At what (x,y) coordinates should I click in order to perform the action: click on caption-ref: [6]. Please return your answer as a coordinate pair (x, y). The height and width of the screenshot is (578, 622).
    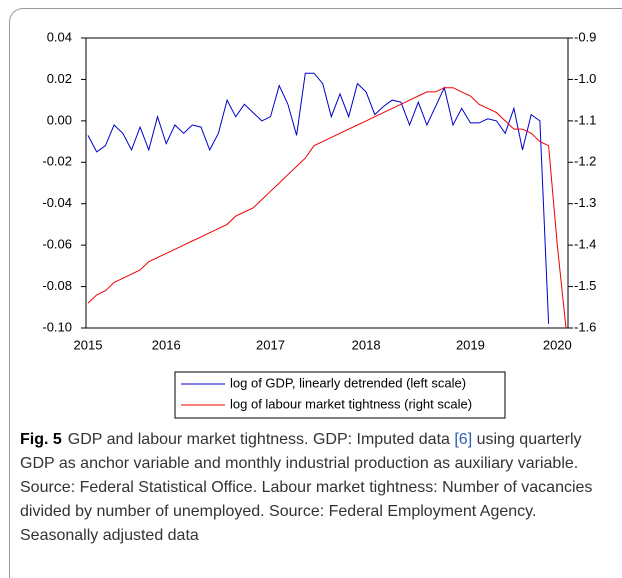
    Looking at the image, I should click on (463, 439).